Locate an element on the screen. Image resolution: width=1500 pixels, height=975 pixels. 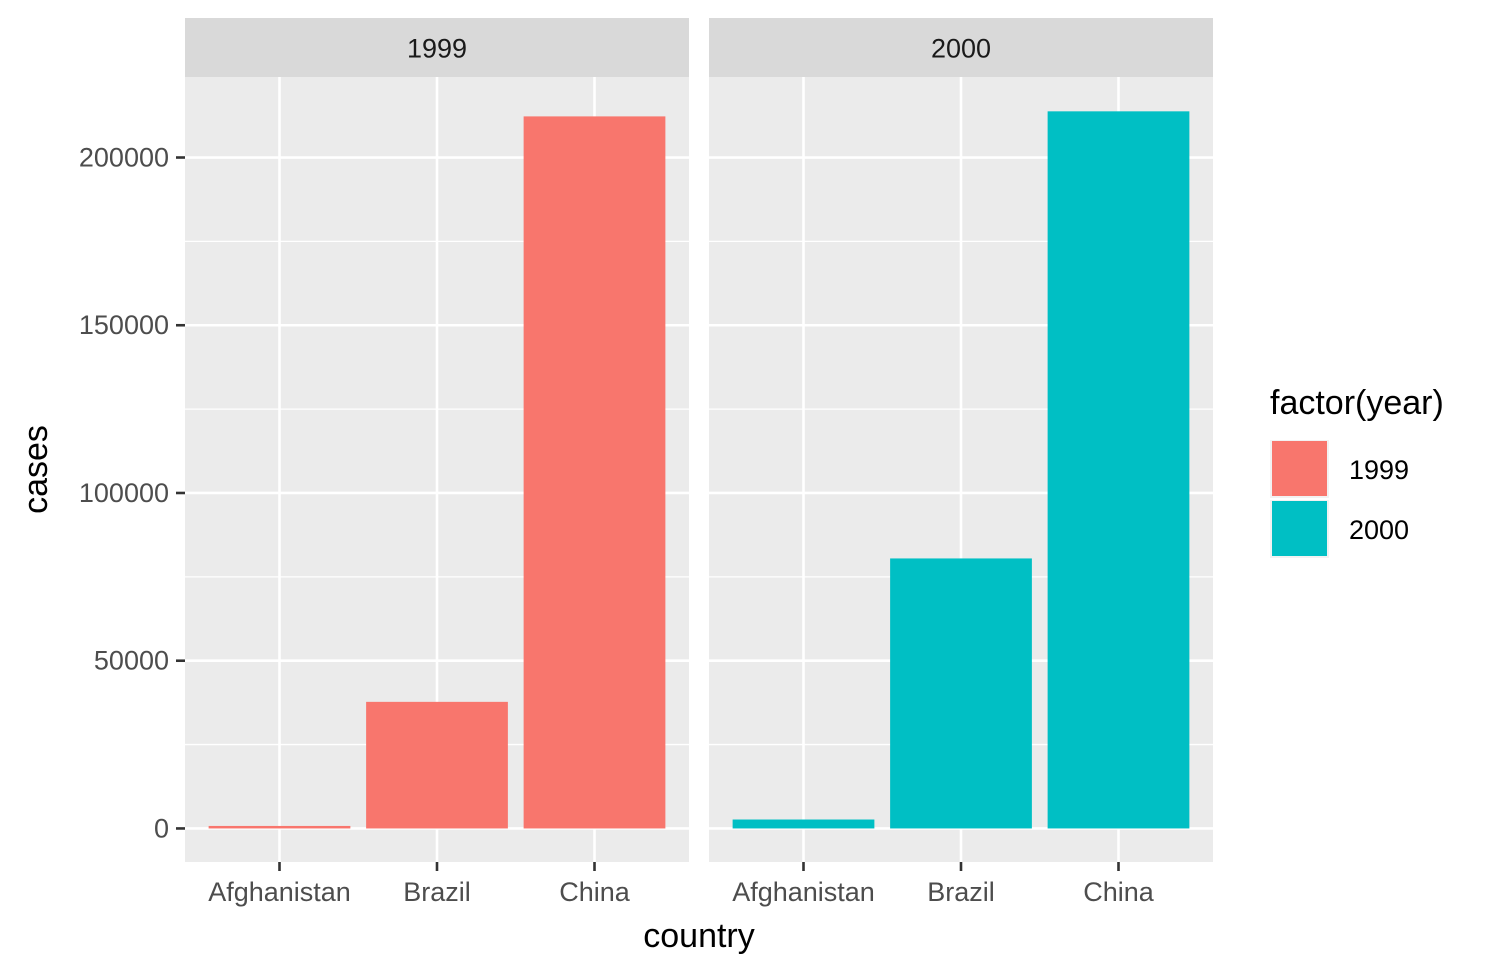
legend-label: 1999 is located at coordinates (1379, 470).